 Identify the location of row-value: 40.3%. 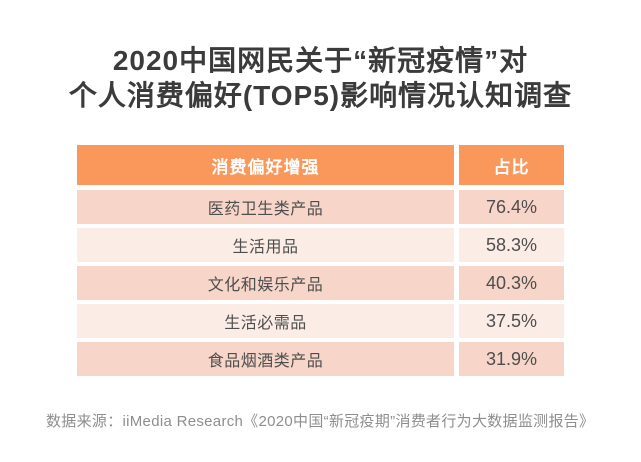
(511, 283).